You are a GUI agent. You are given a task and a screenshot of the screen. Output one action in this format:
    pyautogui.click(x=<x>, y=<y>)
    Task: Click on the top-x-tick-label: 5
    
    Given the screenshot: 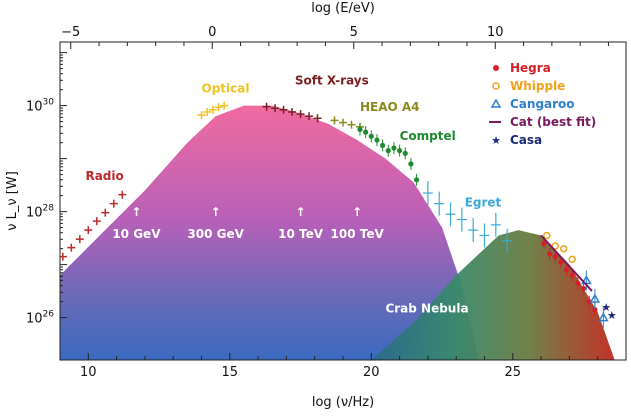 What is the action you would take?
    pyautogui.click(x=354, y=32)
    